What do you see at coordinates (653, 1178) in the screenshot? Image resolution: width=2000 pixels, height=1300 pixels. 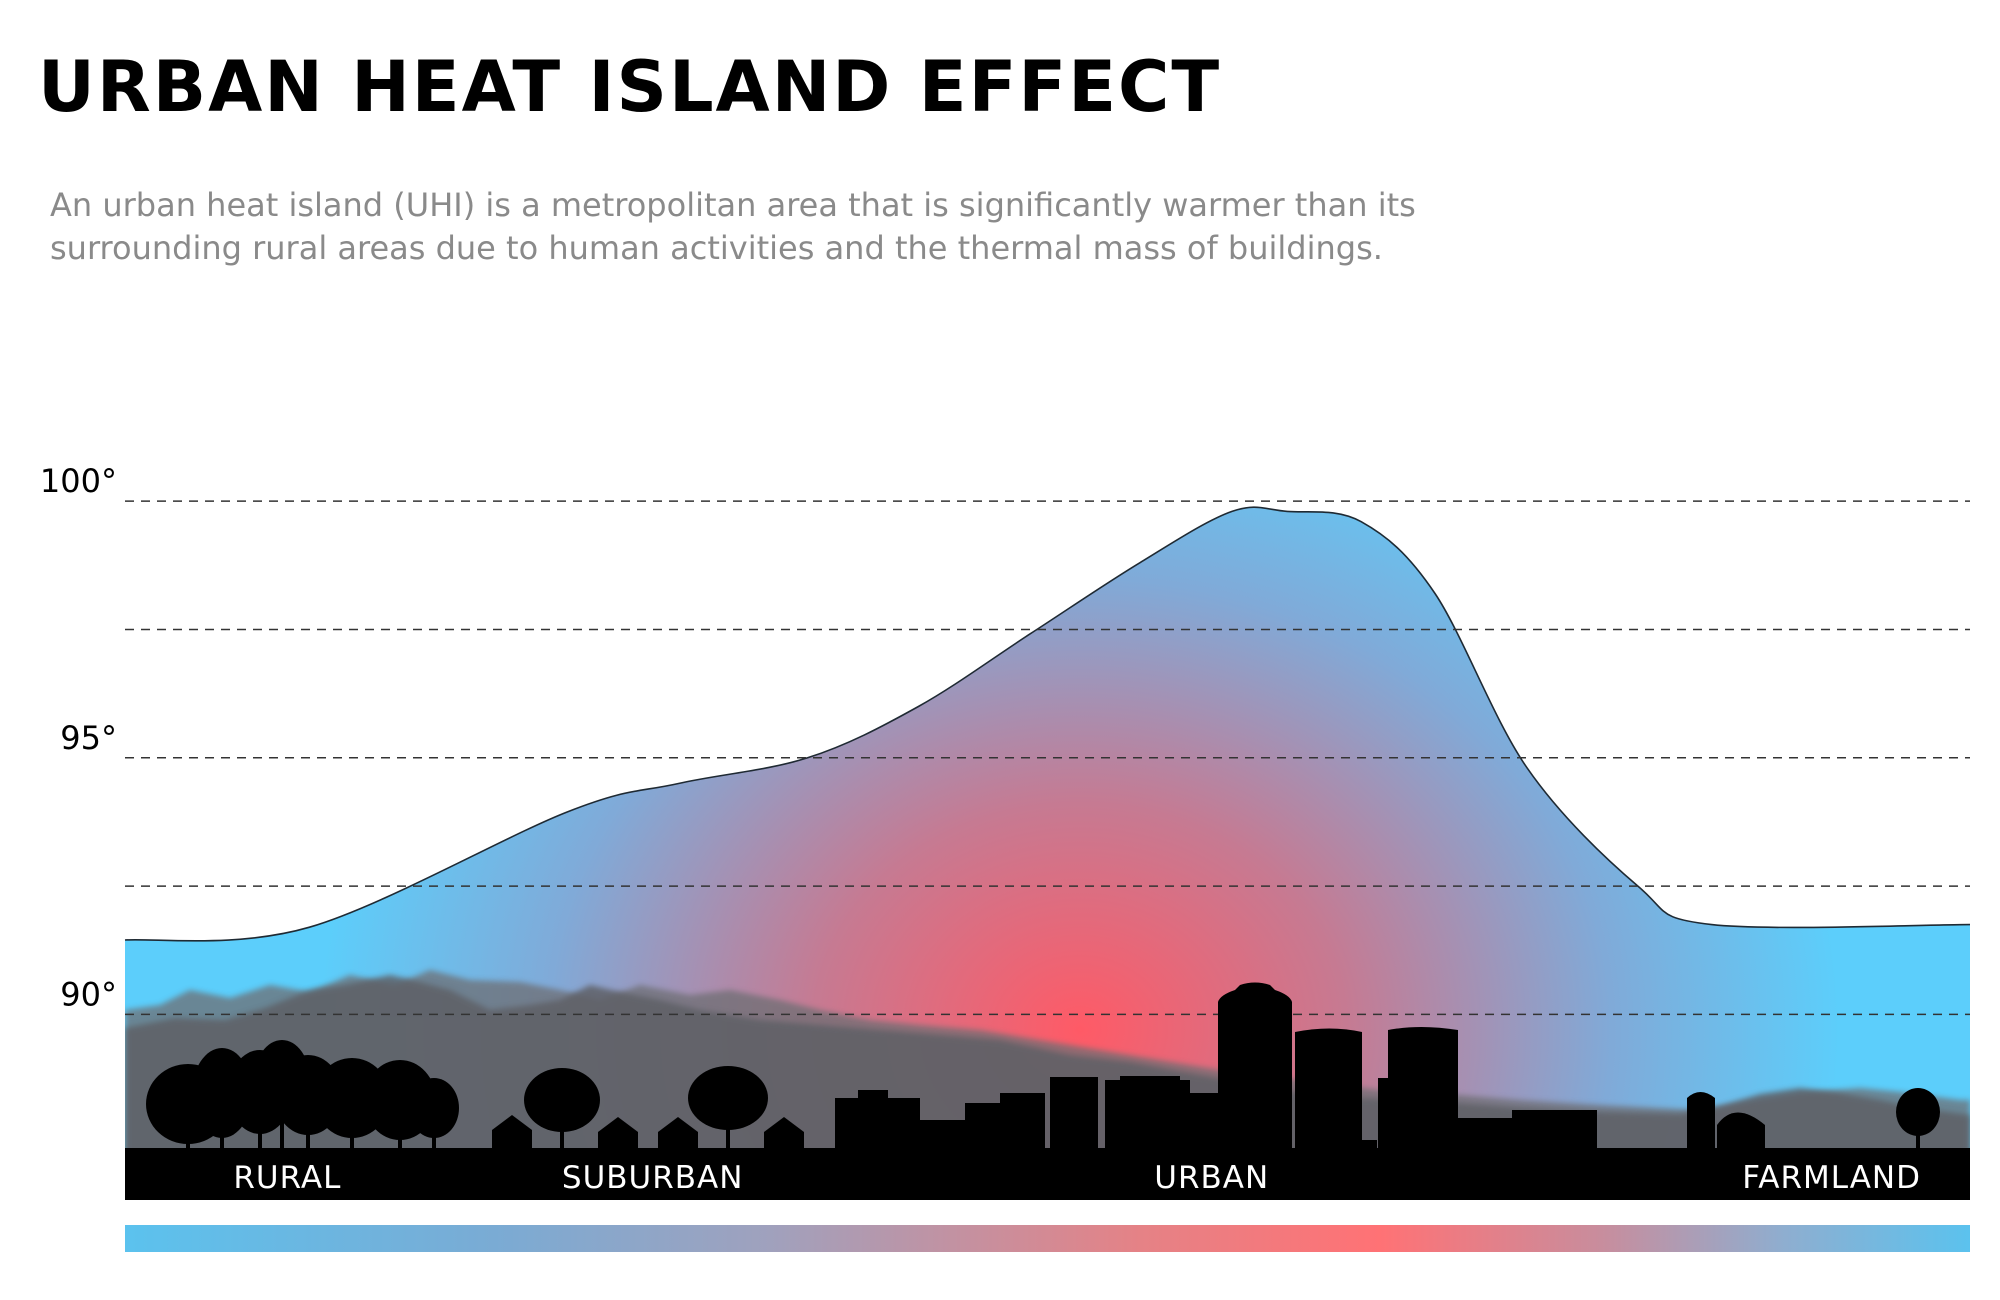 I see `zone-label-1: SUBURBAN` at bounding box center [653, 1178].